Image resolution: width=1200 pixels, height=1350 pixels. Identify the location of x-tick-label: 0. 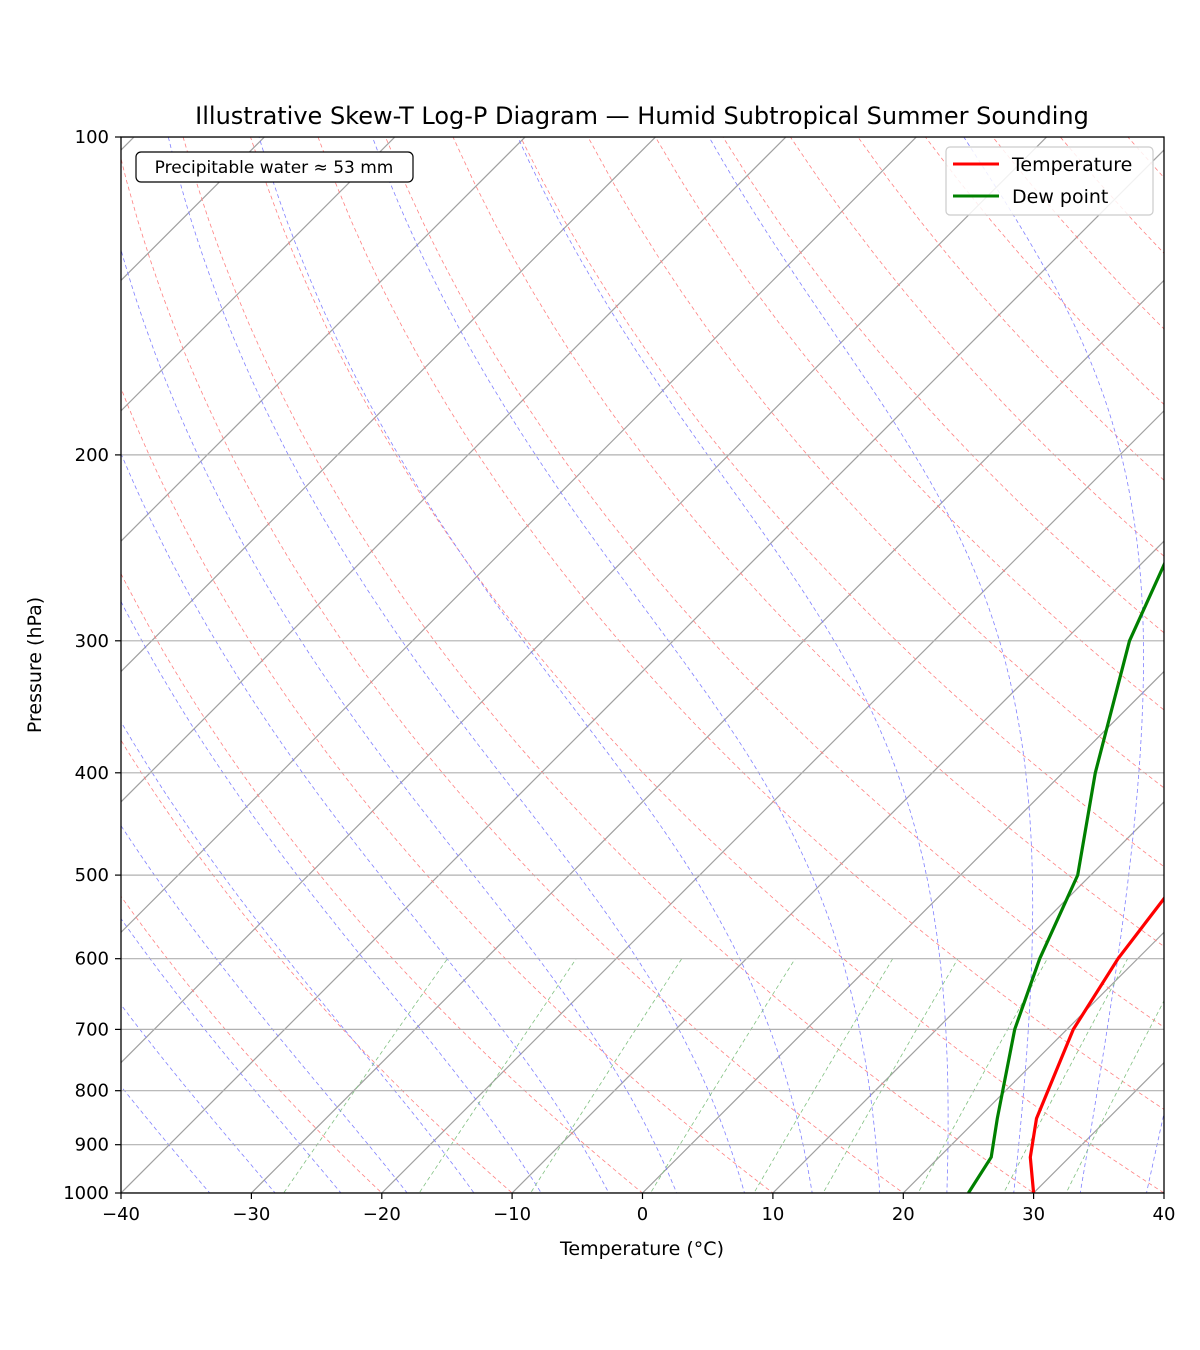
(642, 1214).